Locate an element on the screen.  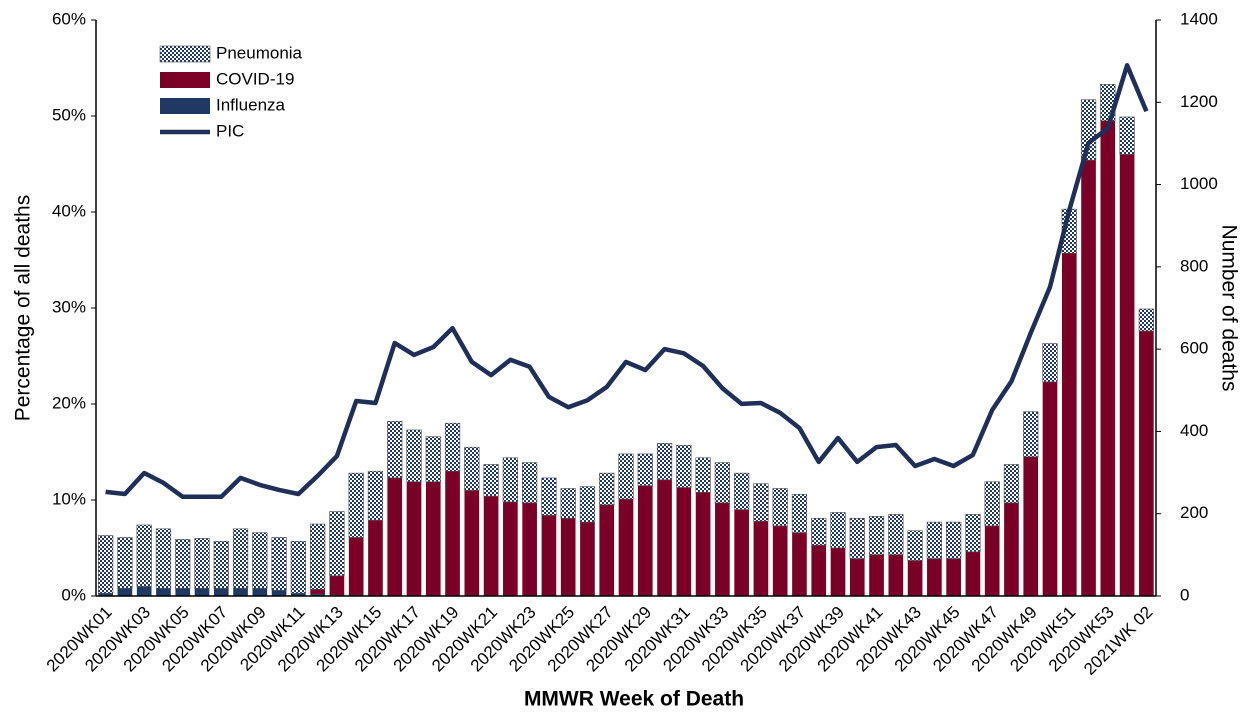
y-tick-label: 20% is located at coordinates (69, 402).